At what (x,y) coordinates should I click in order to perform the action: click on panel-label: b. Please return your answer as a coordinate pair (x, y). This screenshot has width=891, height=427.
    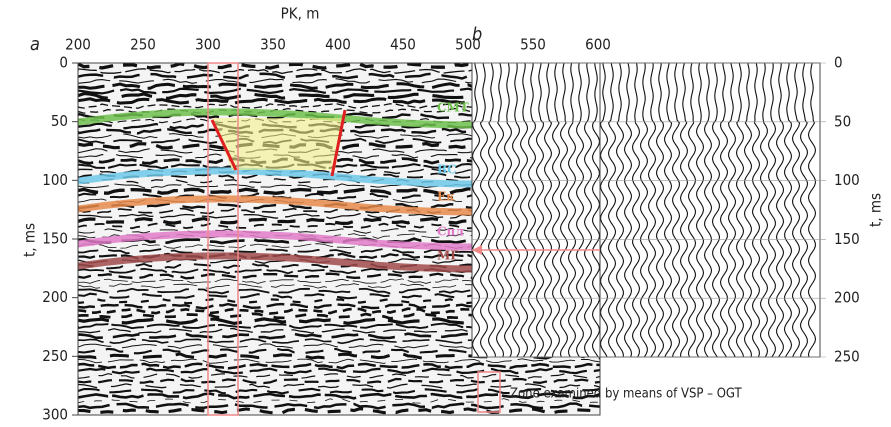
    Looking at the image, I should click on (477, 34).